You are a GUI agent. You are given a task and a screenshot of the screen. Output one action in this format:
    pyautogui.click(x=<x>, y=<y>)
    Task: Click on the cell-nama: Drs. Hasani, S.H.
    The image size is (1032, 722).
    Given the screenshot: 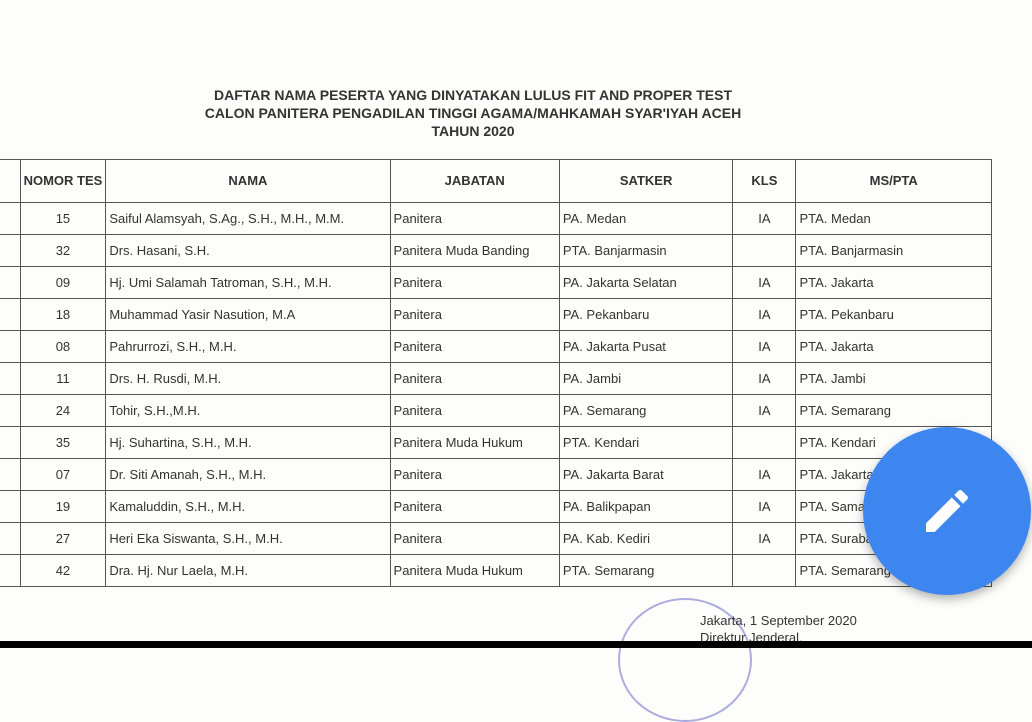 What is the action you would take?
    pyautogui.click(x=248, y=250)
    